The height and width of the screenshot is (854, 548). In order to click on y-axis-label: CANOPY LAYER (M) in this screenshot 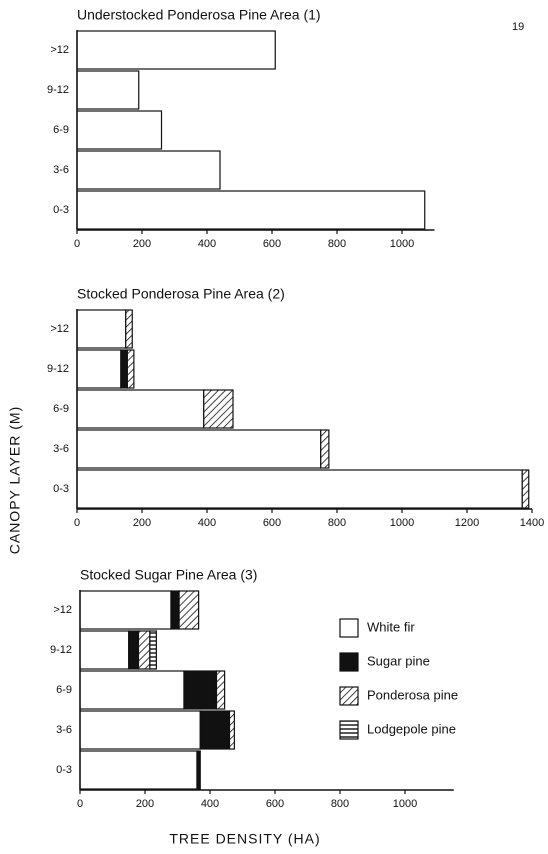, I will do `click(15, 480)`.